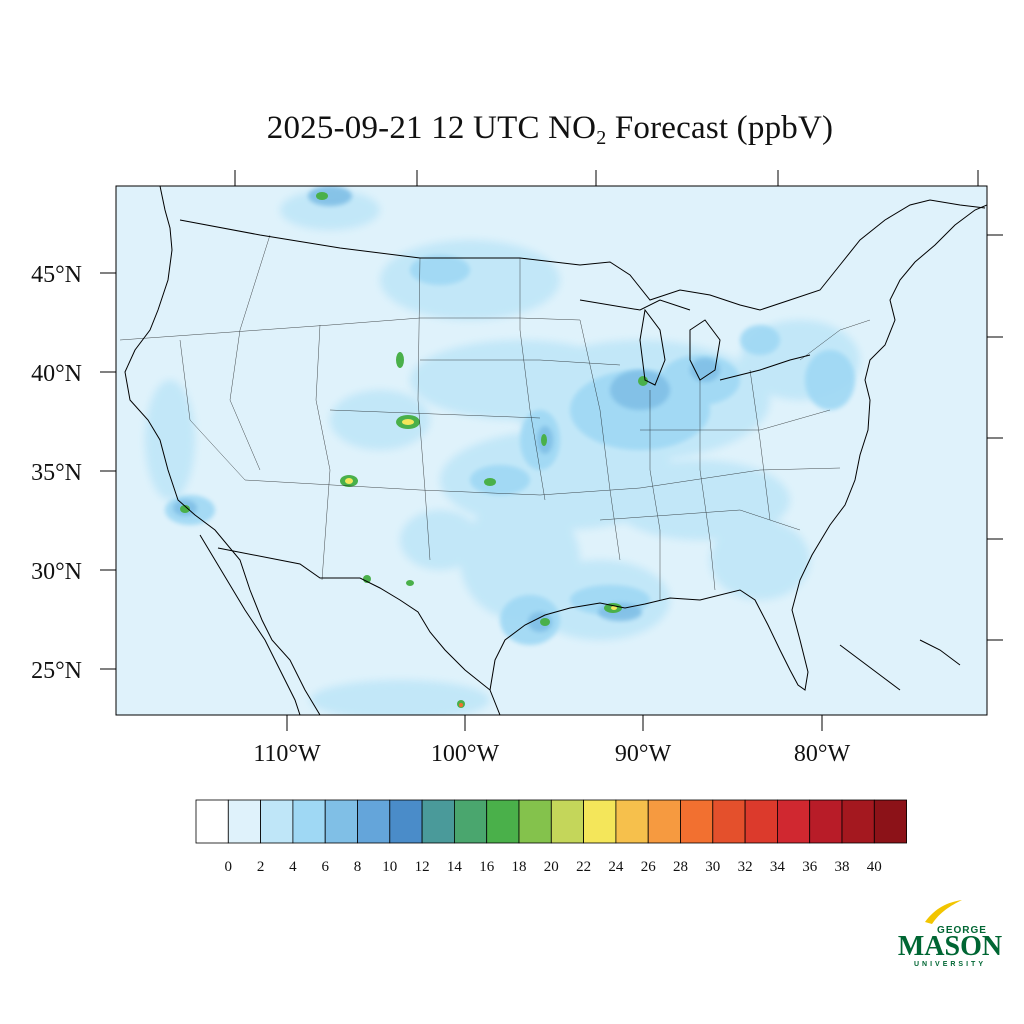 Image resolution: width=1024 pixels, height=1024 pixels. I want to click on colorbar, so click(551, 821).